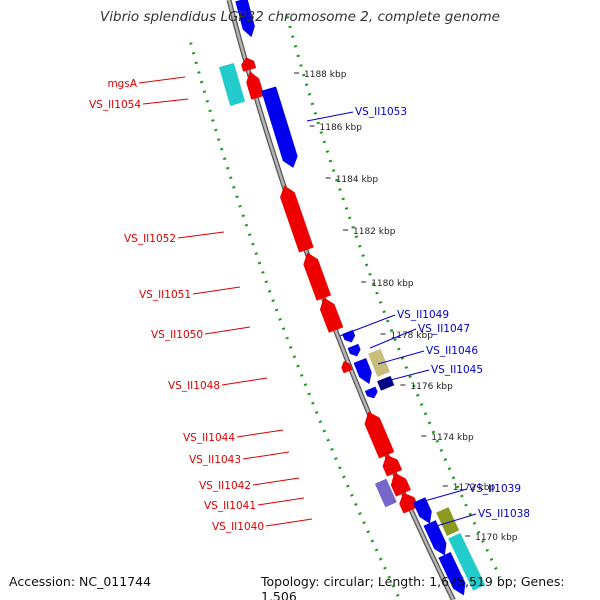  What do you see at coordinates (225, 486) in the screenshot?
I see `gene-label-VS_II1042: VS_II1042` at bounding box center [225, 486].